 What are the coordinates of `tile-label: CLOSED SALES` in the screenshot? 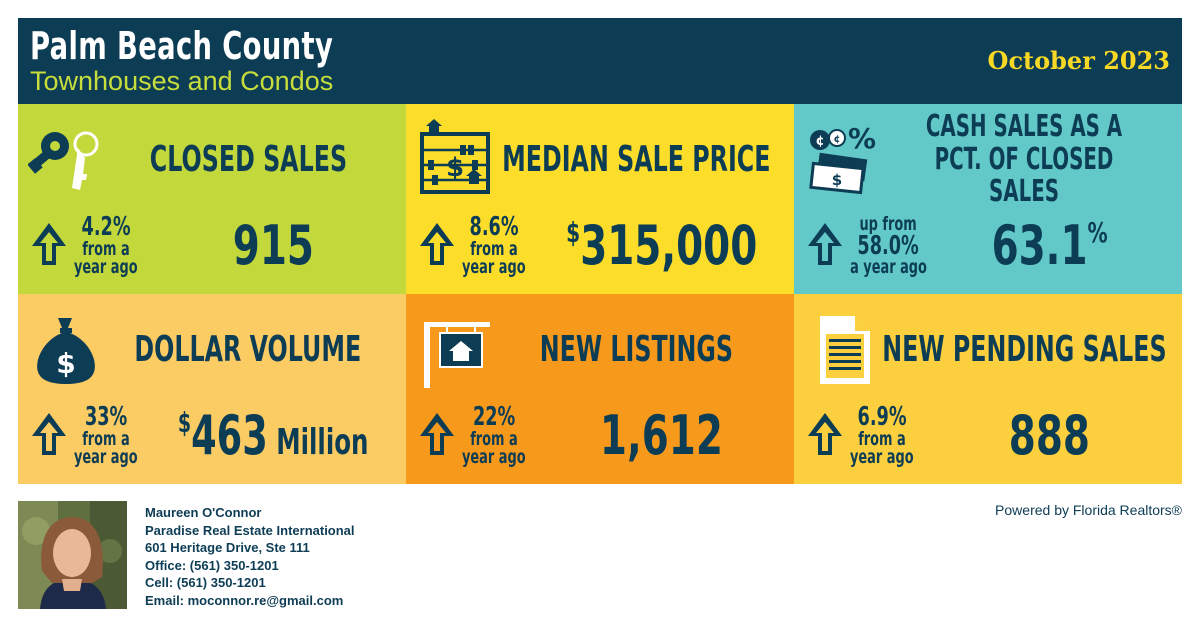 It's located at (248, 159).